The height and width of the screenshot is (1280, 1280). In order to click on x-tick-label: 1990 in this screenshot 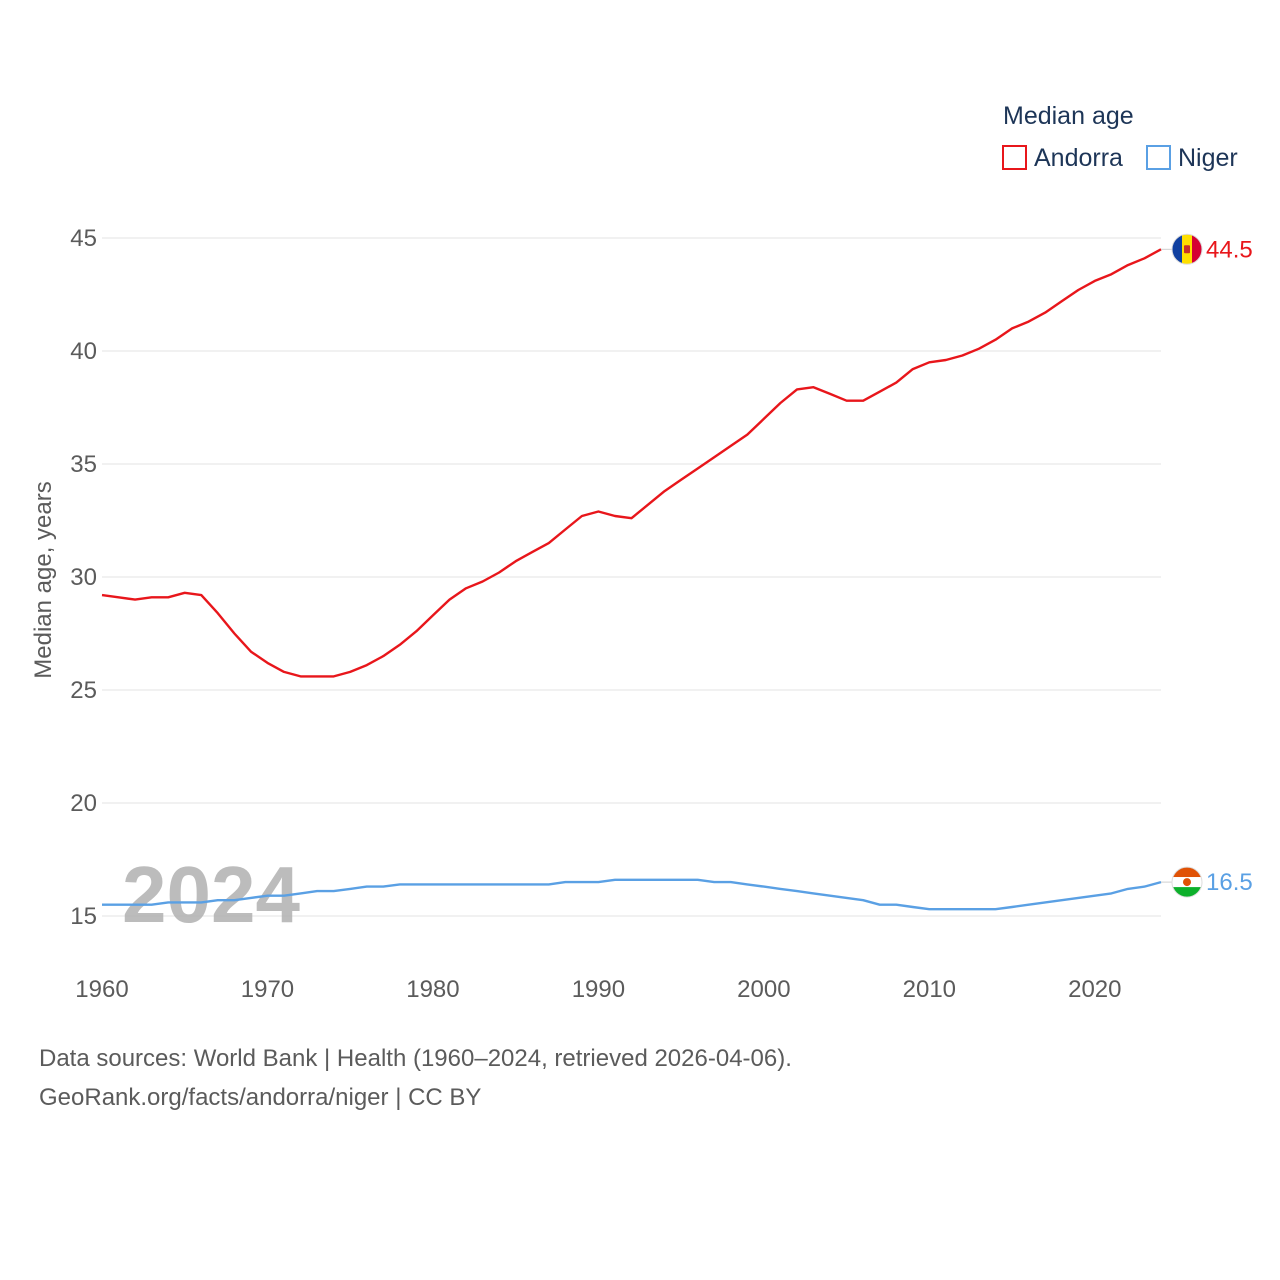, I will do `click(598, 989)`.